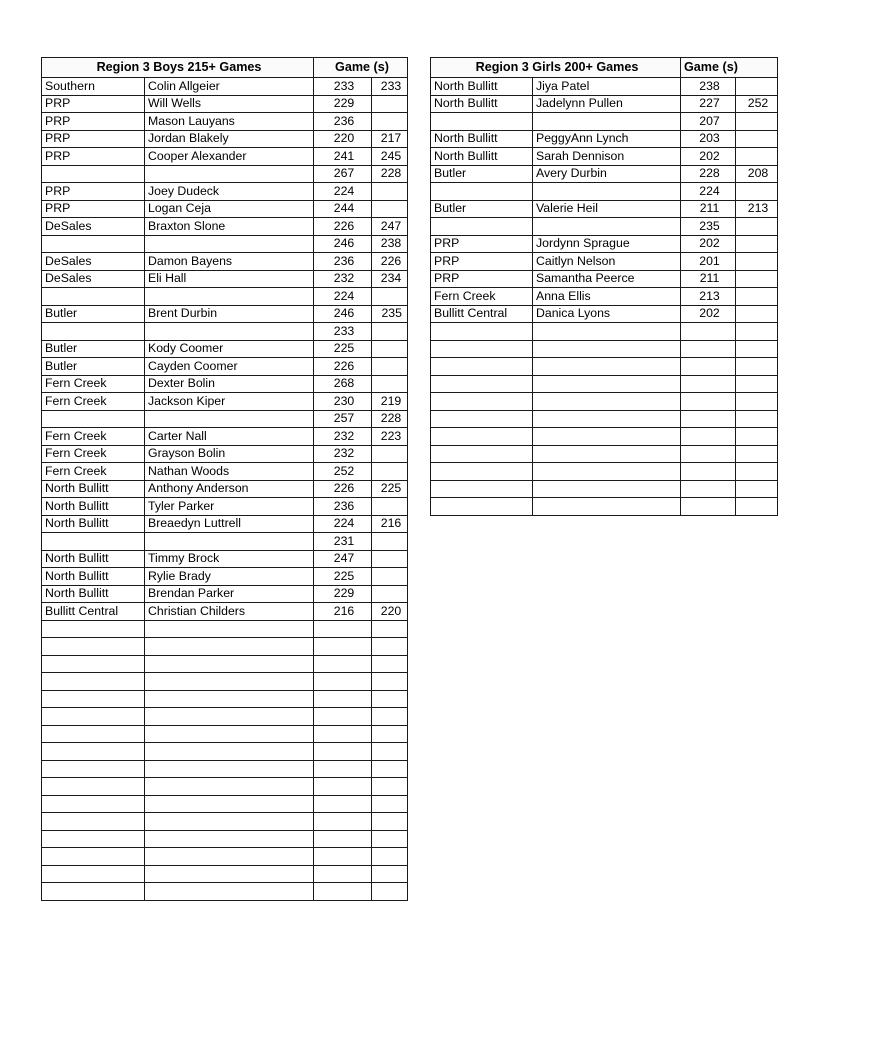 Image resolution: width=870 pixels, height=1054 pixels. Describe the element at coordinates (229, 471) in the screenshot. I see `cell-bowler-name: Nathan Woods` at that location.